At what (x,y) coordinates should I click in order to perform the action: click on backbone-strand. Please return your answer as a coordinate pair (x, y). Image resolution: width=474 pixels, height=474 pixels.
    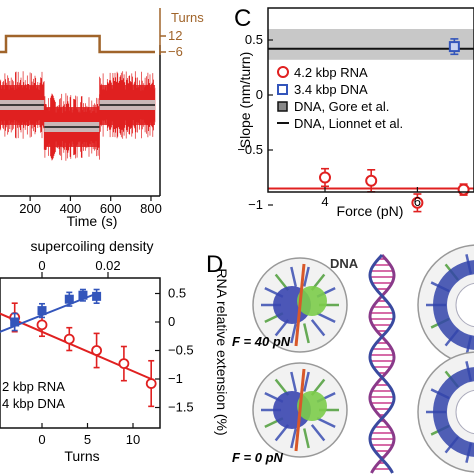
    Looking at the image, I should click on (382, 363).